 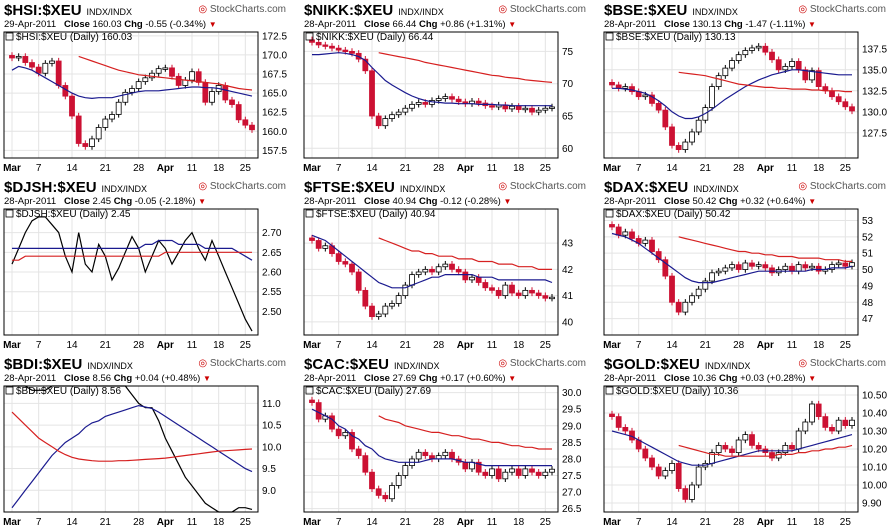 What do you see at coordinates (73, 214) in the screenshot?
I see `legend-label: $DJSH:$XEU (Daily) 2.45` at bounding box center [73, 214].